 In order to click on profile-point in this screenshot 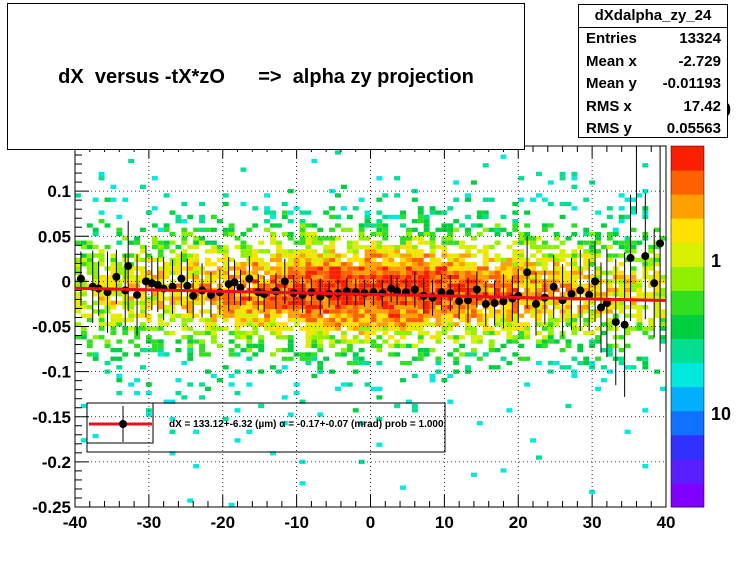, I will do `click(459, 301)`.